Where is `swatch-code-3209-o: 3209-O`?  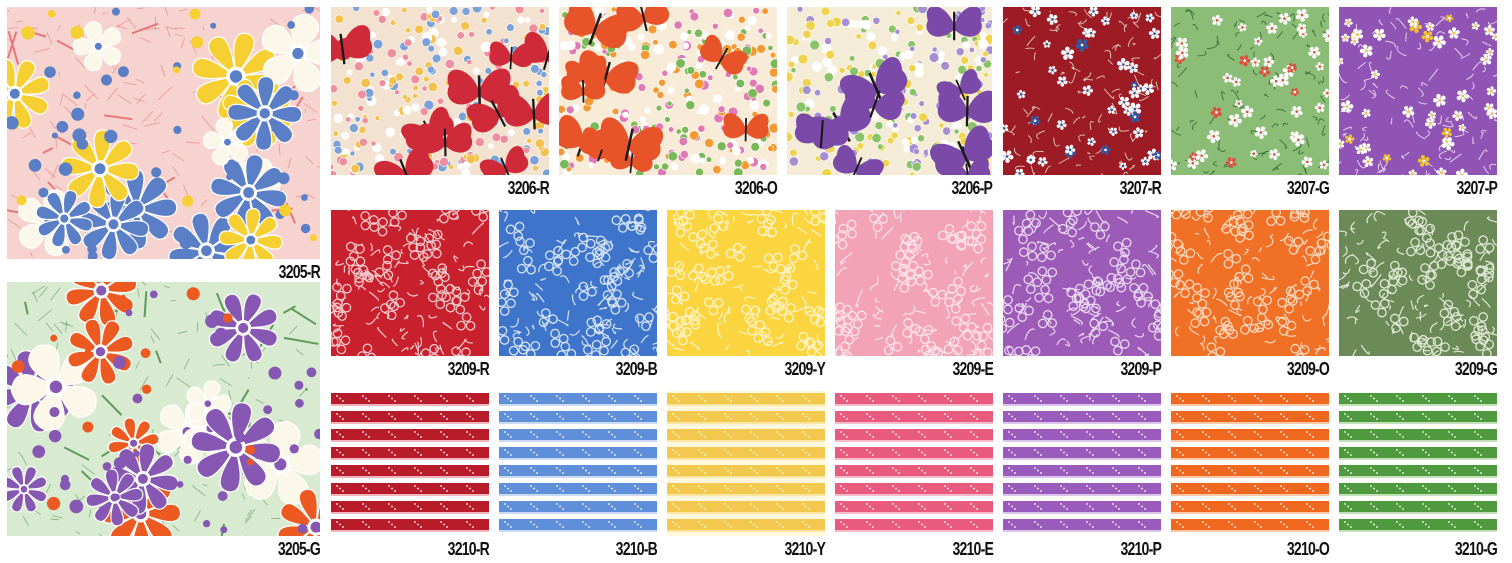
swatch-code-3209-o: 3209-O is located at coordinates (1308, 369).